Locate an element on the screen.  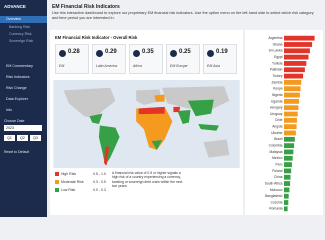
category-label: Nigeria is located at coordinates (277, 95).